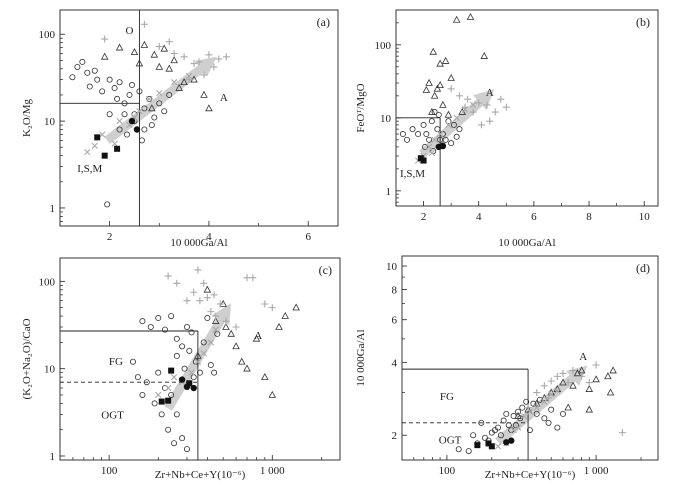  What do you see at coordinates (412, 174) in the screenshot?
I see `region-label: I,S,M` at bounding box center [412, 174].